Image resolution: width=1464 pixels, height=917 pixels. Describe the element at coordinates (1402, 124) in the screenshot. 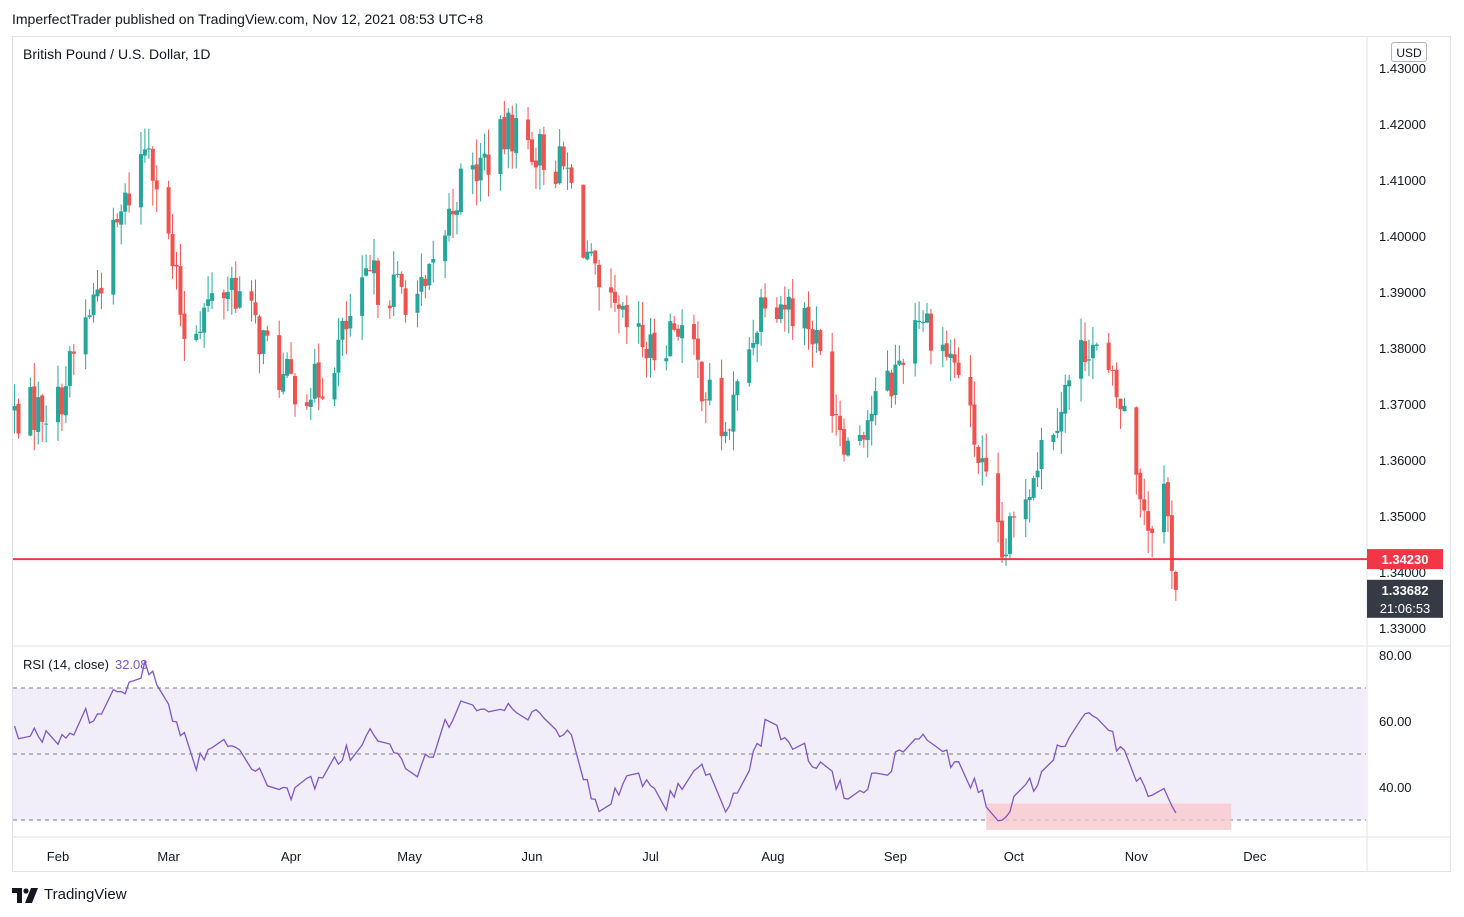

I see `price-tick-label: 1.42000` at that location.